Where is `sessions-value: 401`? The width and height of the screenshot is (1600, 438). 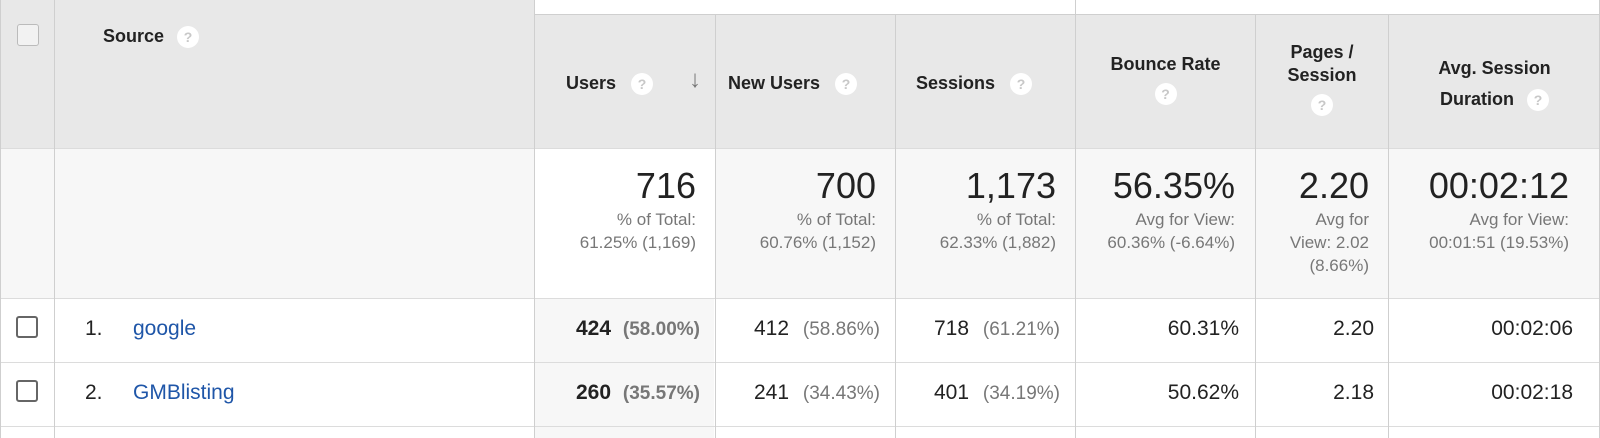
sessions-value: 401 is located at coordinates (952, 392).